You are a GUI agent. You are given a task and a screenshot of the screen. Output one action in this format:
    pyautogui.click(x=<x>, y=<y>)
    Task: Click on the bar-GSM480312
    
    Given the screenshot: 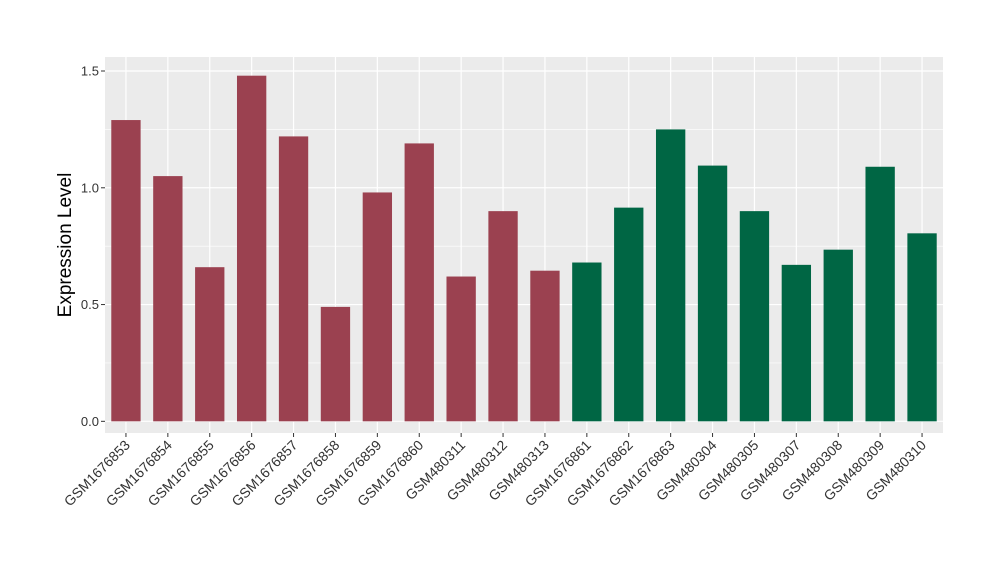 What is the action you would take?
    pyautogui.click(x=503, y=316)
    